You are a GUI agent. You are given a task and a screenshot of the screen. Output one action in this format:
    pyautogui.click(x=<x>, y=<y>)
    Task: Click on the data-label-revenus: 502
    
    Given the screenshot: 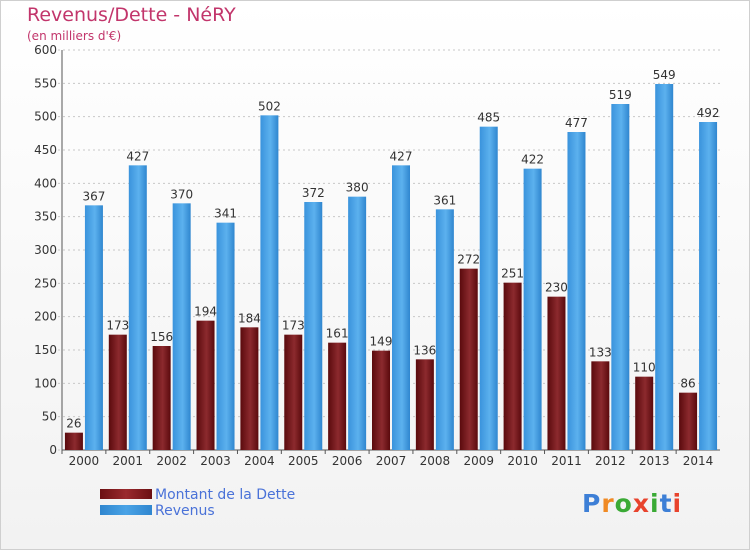 What is the action you would take?
    pyautogui.click(x=269, y=106)
    